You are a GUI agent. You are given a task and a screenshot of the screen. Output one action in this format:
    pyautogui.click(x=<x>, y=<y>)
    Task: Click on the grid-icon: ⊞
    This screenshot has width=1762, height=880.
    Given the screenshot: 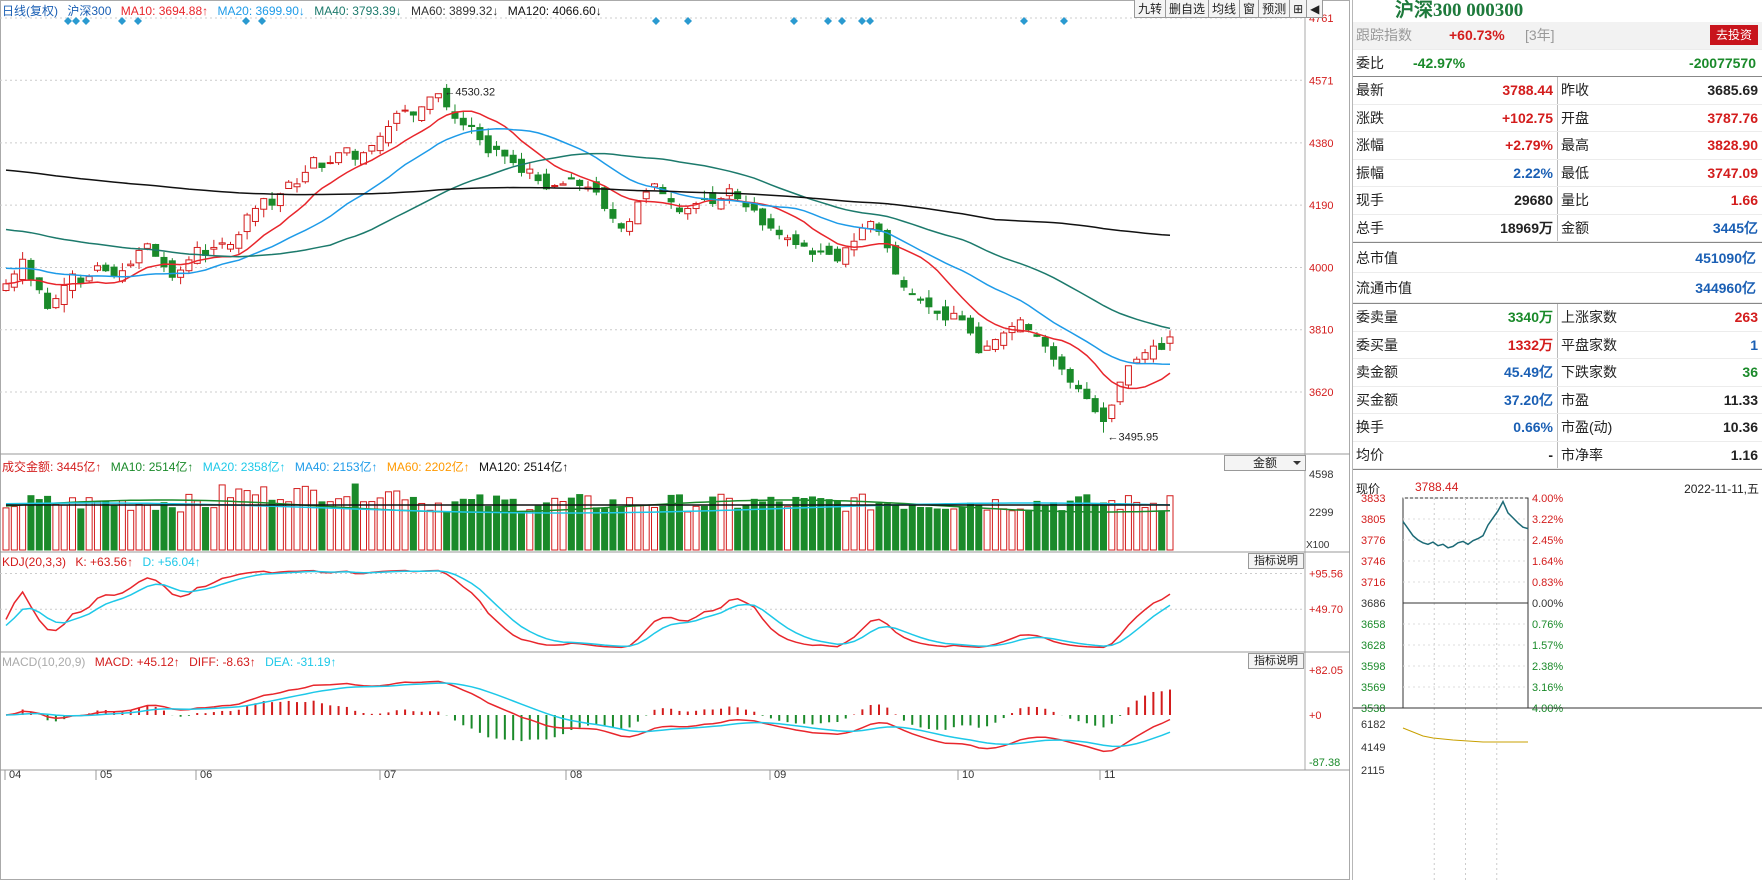 What is the action you would take?
    pyautogui.click(x=1298, y=9)
    